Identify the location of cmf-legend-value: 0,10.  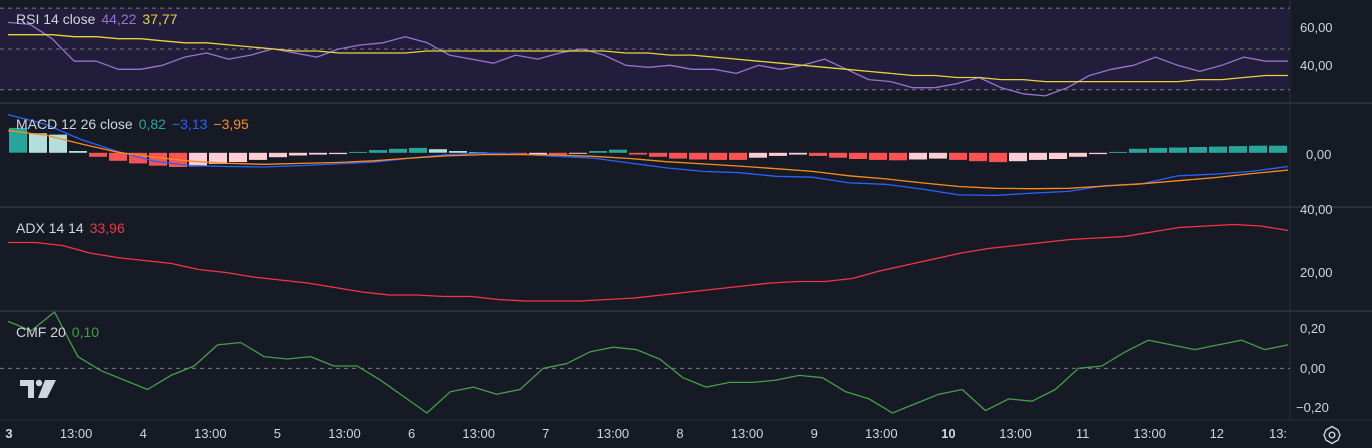
(85, 332).